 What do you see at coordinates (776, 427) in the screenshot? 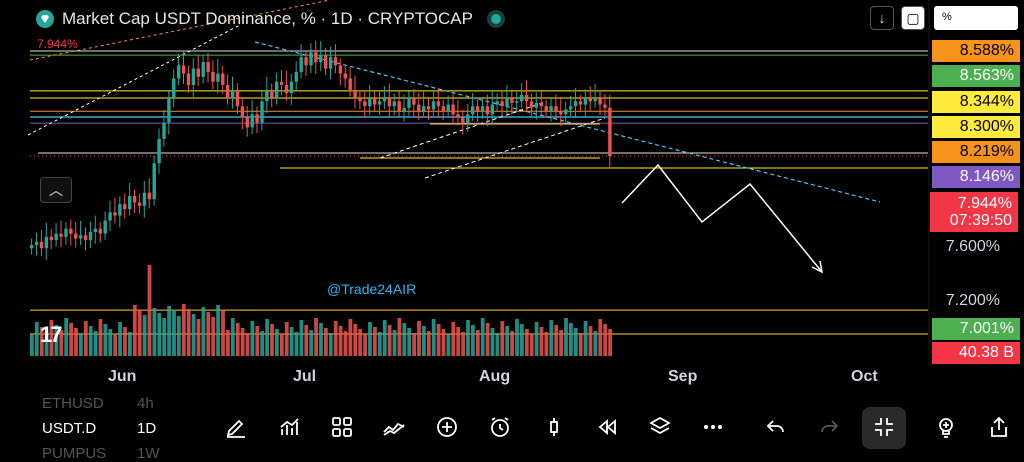
I see `undo-icon` at bounding box center [776, 427].